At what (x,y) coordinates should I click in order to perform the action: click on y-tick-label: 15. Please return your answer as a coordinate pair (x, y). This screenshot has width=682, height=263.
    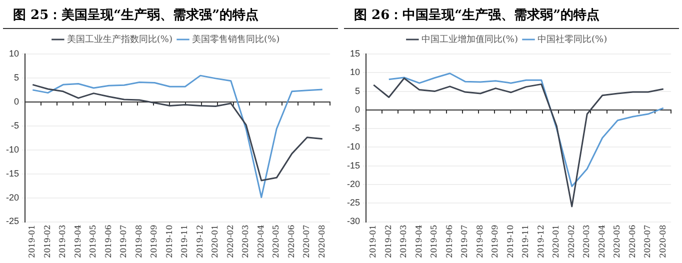
    Looking at the image, I should click on (355, 53).